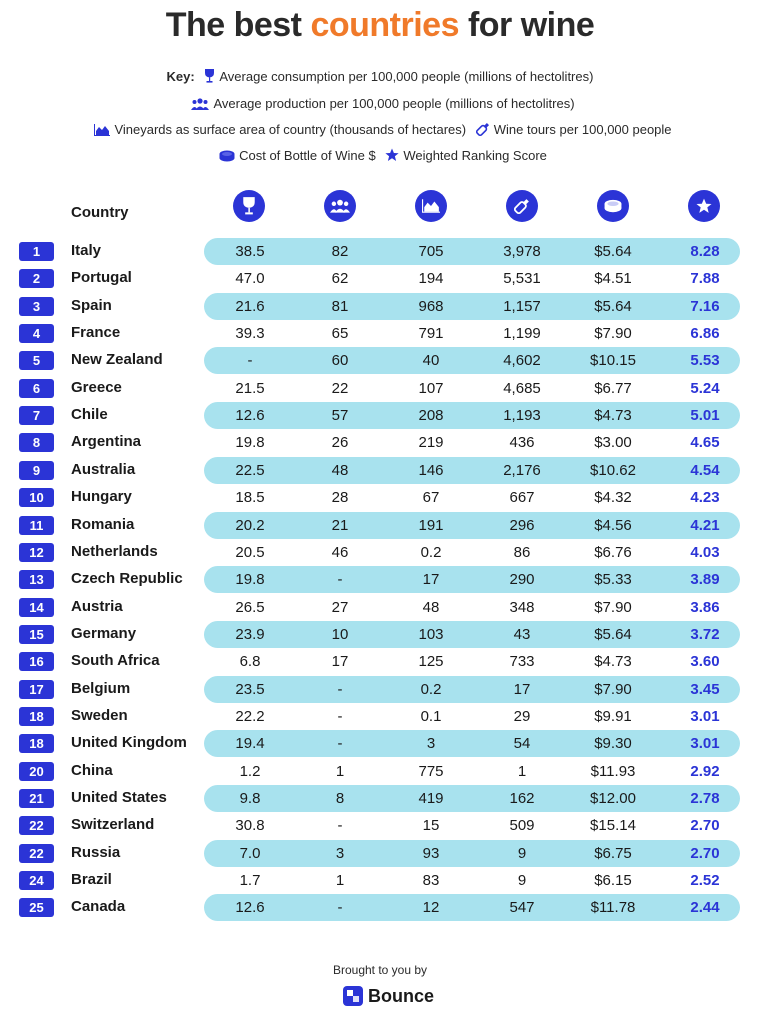 The height and width of the screenshot is (1013, 760). I want to click on cell-production: 60, so click(340, 361).